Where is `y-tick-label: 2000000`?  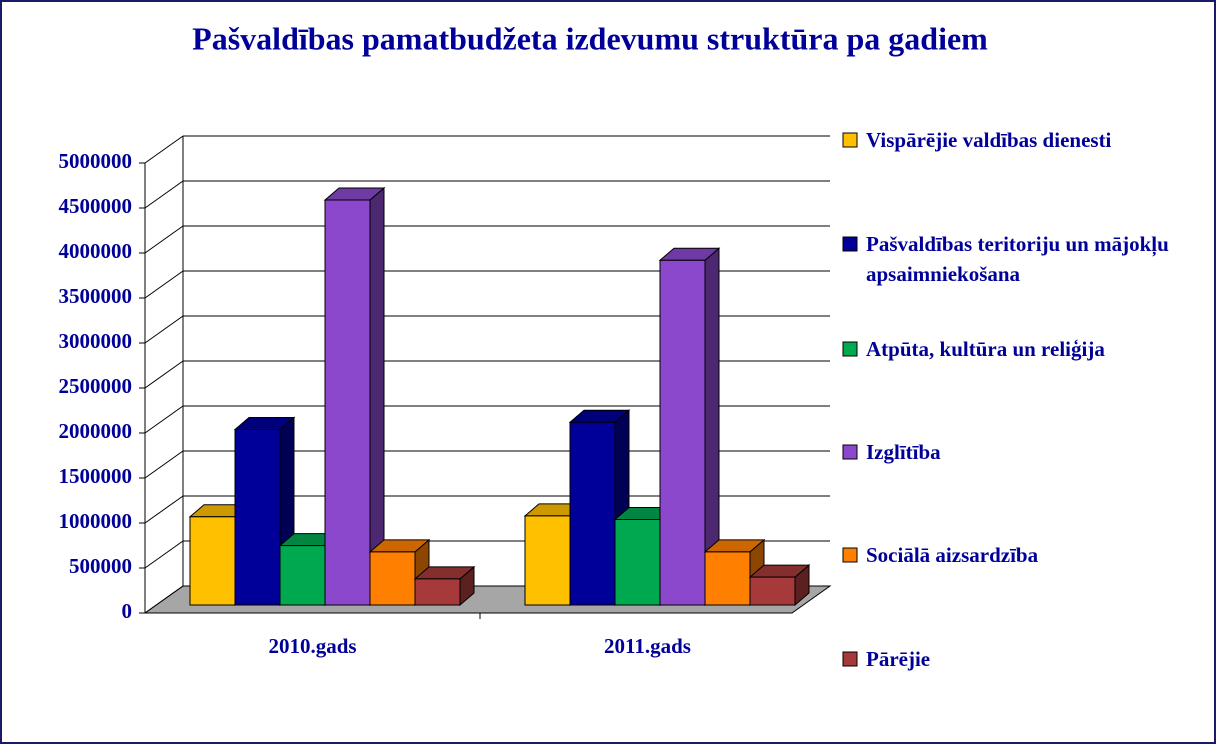
y-tick-label: 2000000 is located at coordinates (96, 431).